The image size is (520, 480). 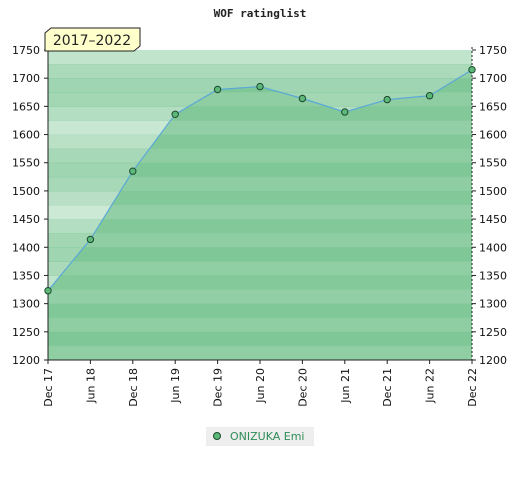 What do you see at coordinates (345, 386) in the screenshot?
I see `x-tick-label: Jun 21` at bounding box center [345, 386].